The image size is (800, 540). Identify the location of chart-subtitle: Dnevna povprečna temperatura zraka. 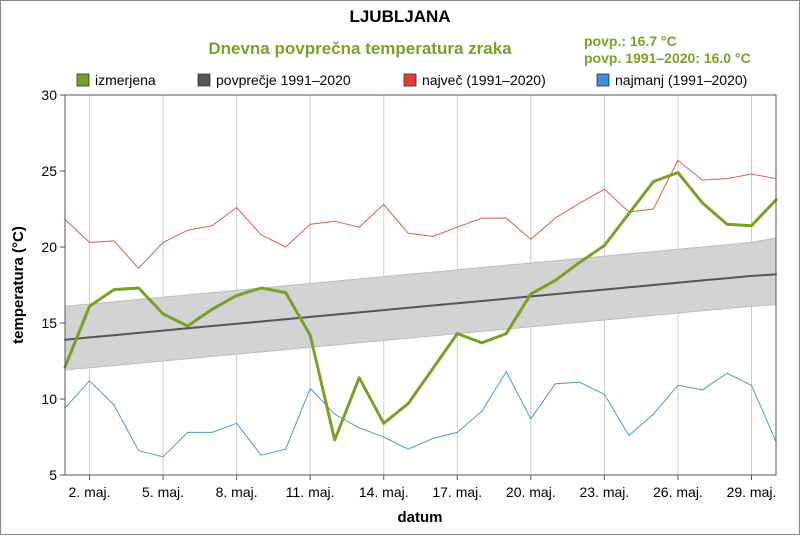
(360, 48).